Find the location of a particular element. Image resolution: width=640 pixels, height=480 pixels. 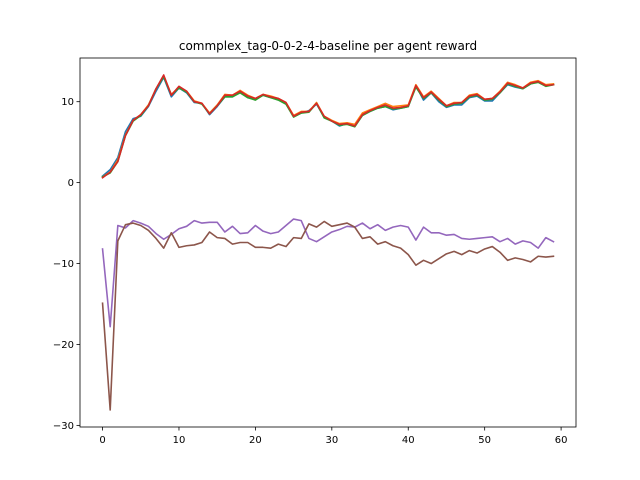

x-tick-label: 50 is located at coordinates (484, 440).